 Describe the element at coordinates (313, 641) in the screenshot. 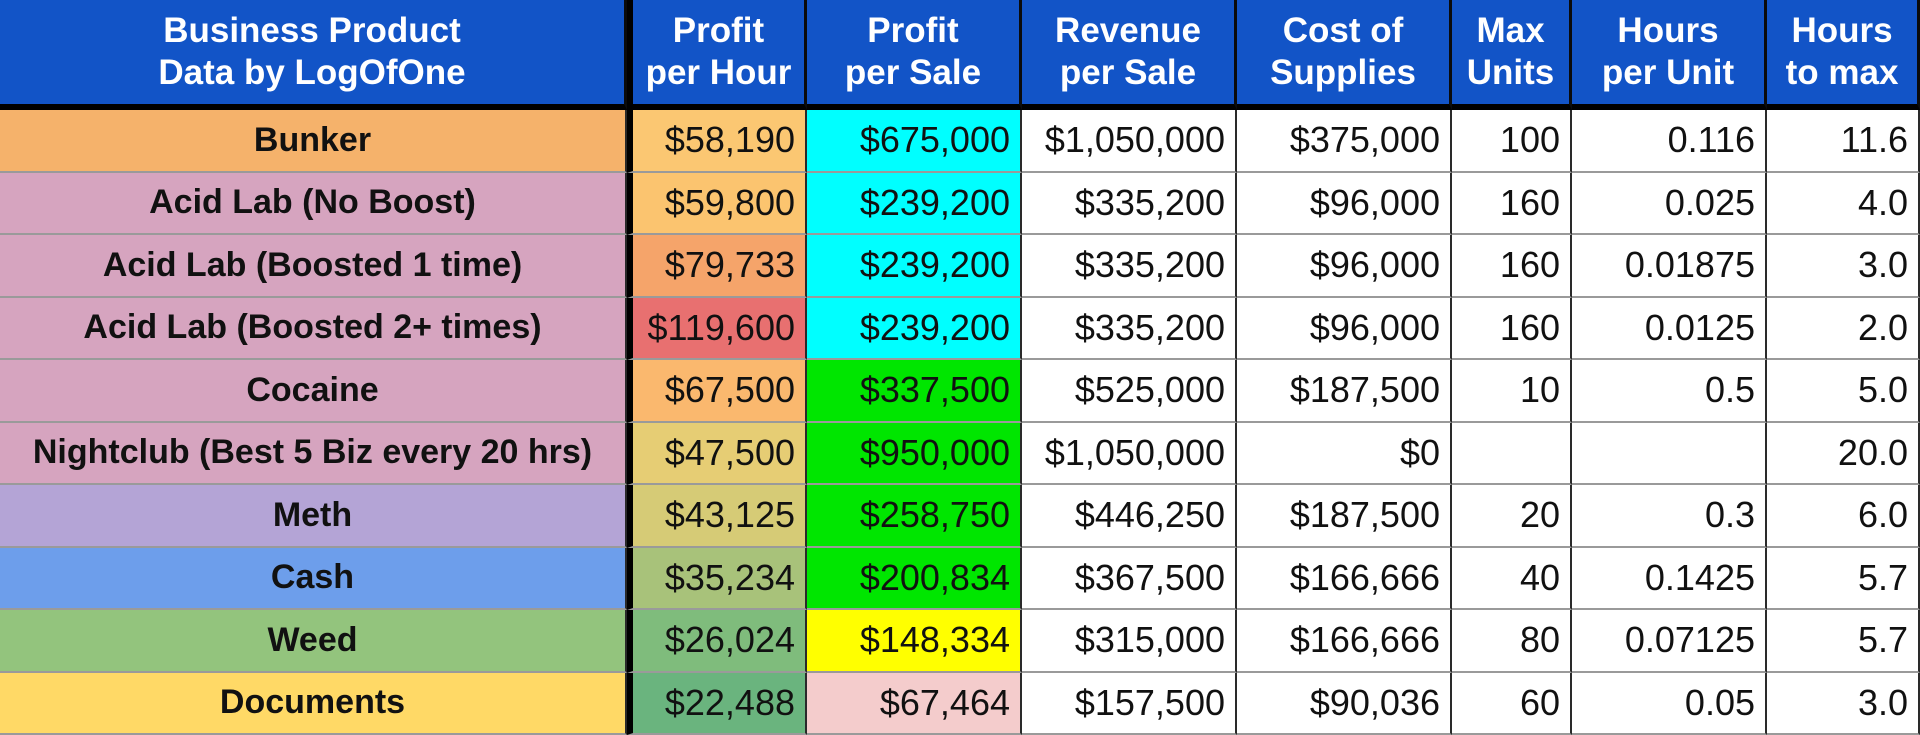

I see `product-name-cell: Weed` at that location.